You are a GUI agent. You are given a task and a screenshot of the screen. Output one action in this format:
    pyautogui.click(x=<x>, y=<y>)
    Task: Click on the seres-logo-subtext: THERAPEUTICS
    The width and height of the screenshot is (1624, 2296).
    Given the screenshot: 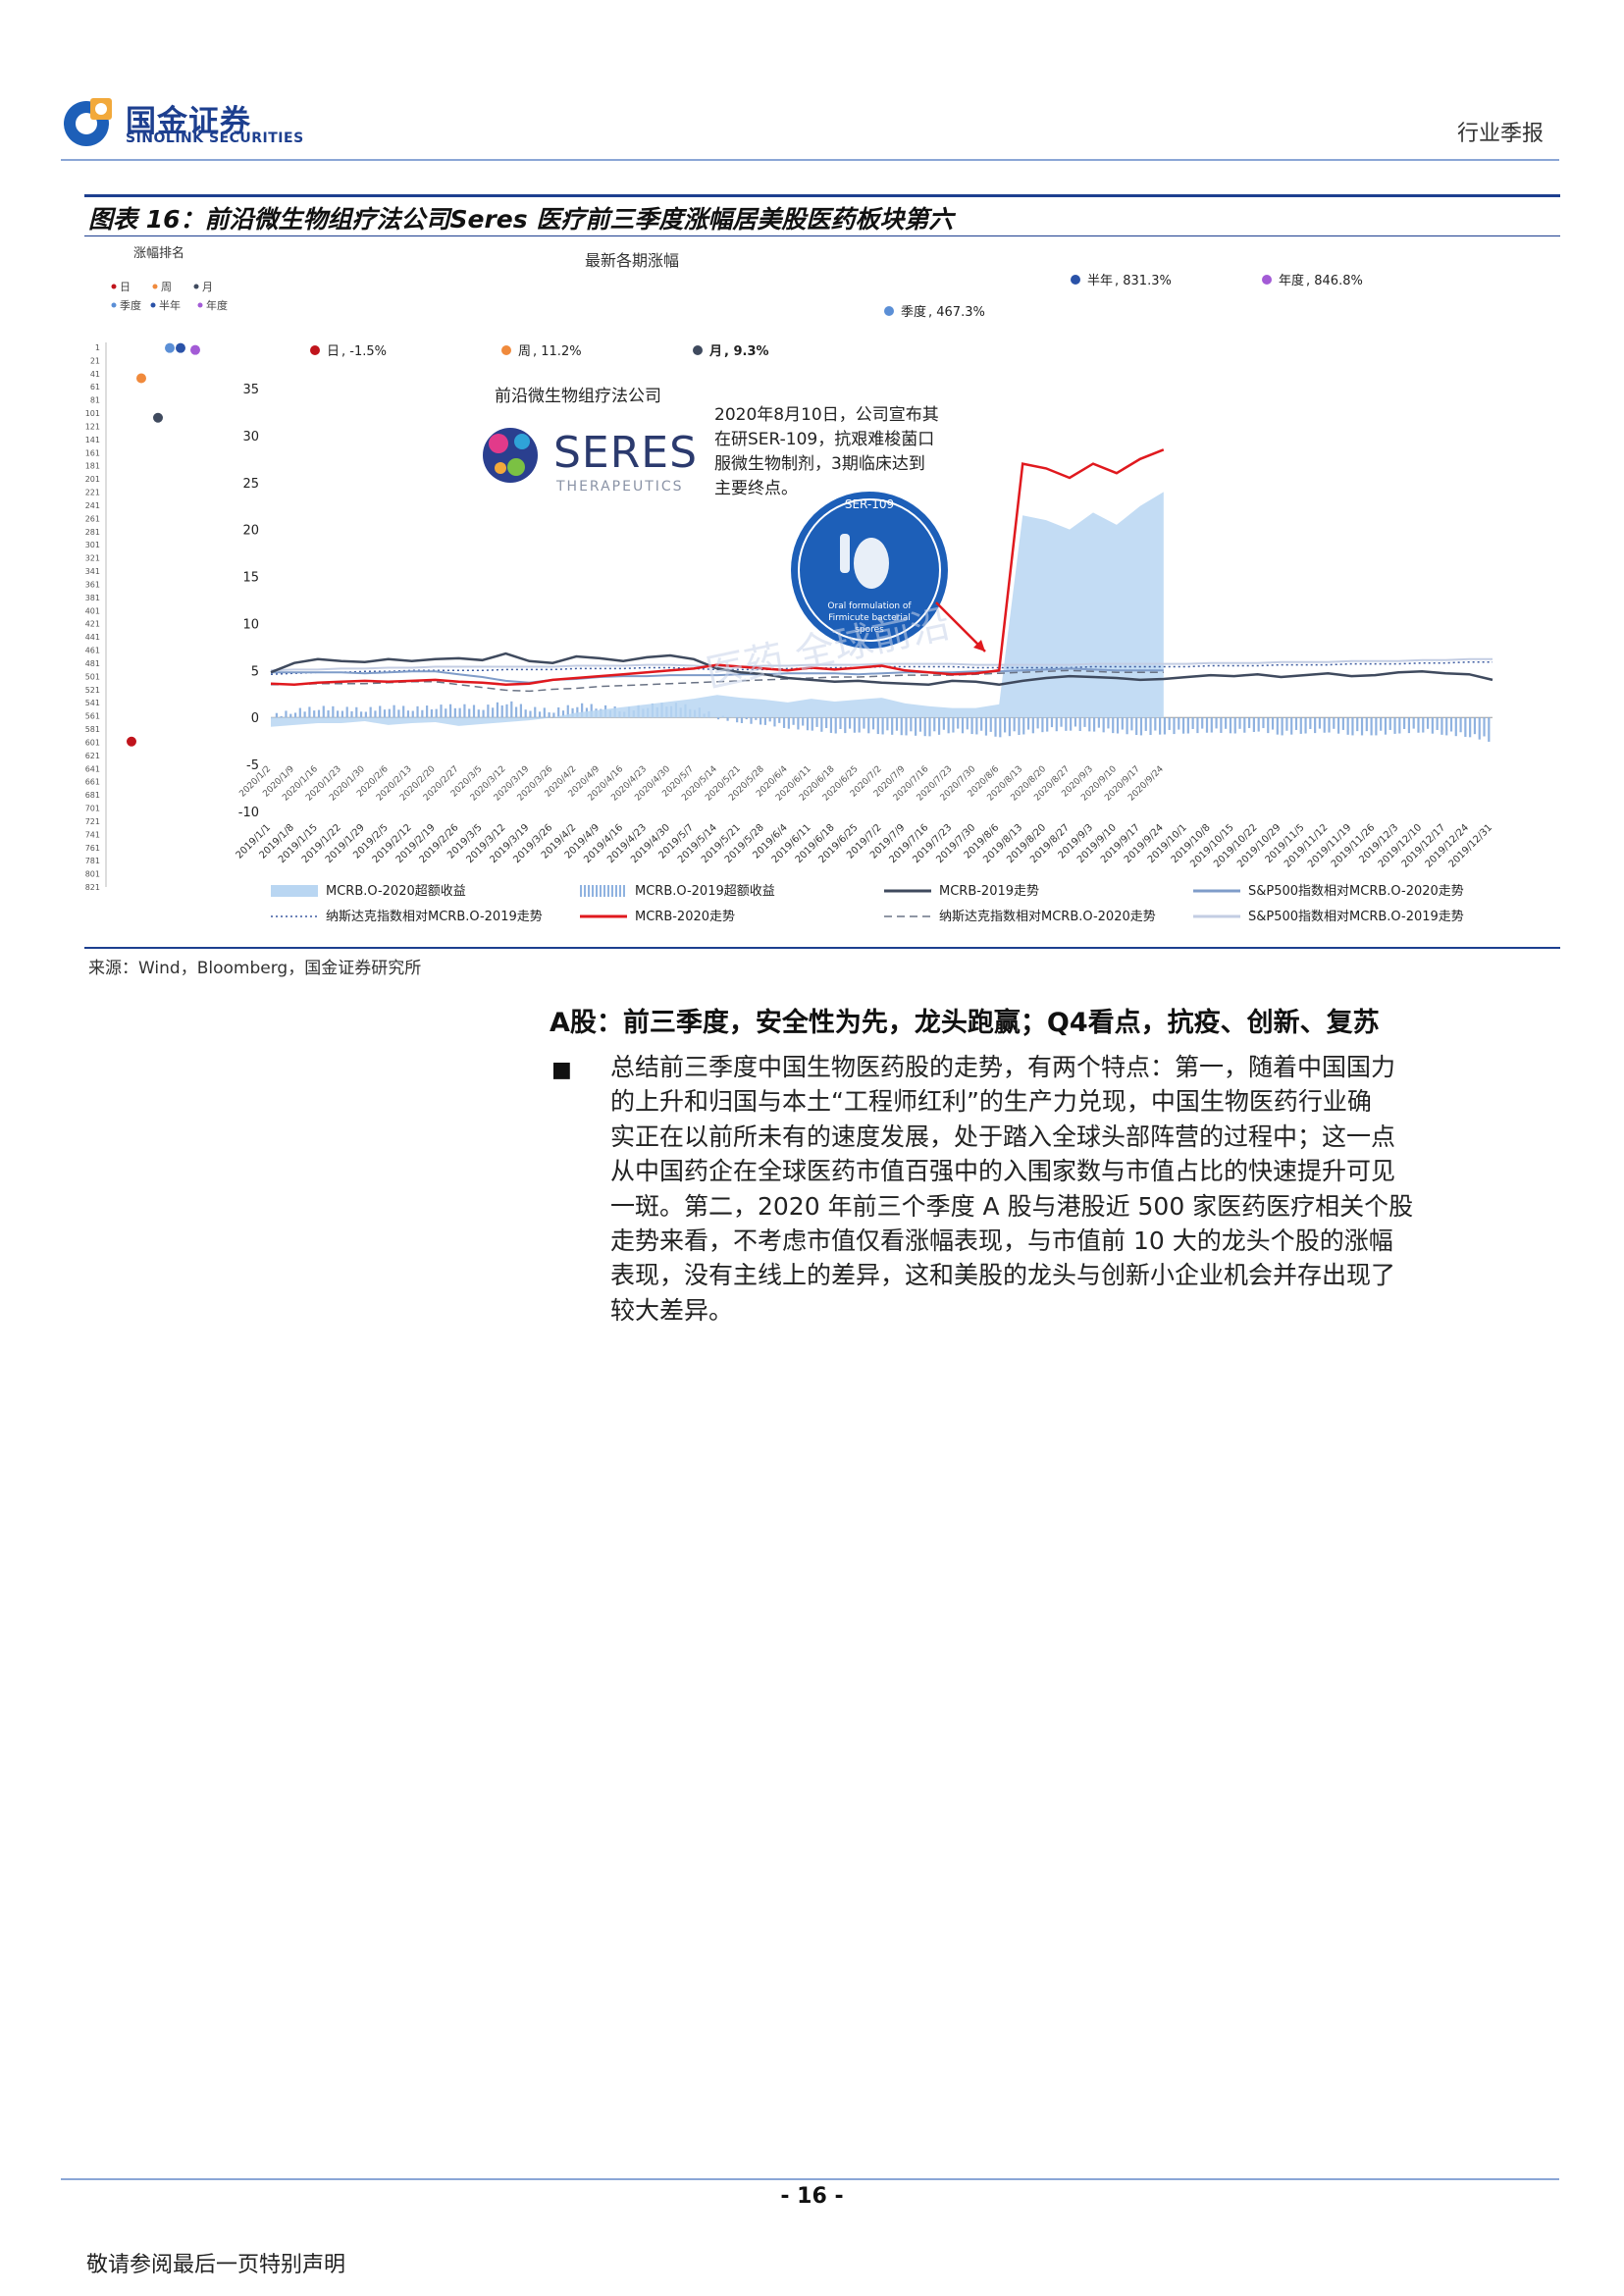 What is the action you would take?
    pyautogui.click(x=619, y=487)
    